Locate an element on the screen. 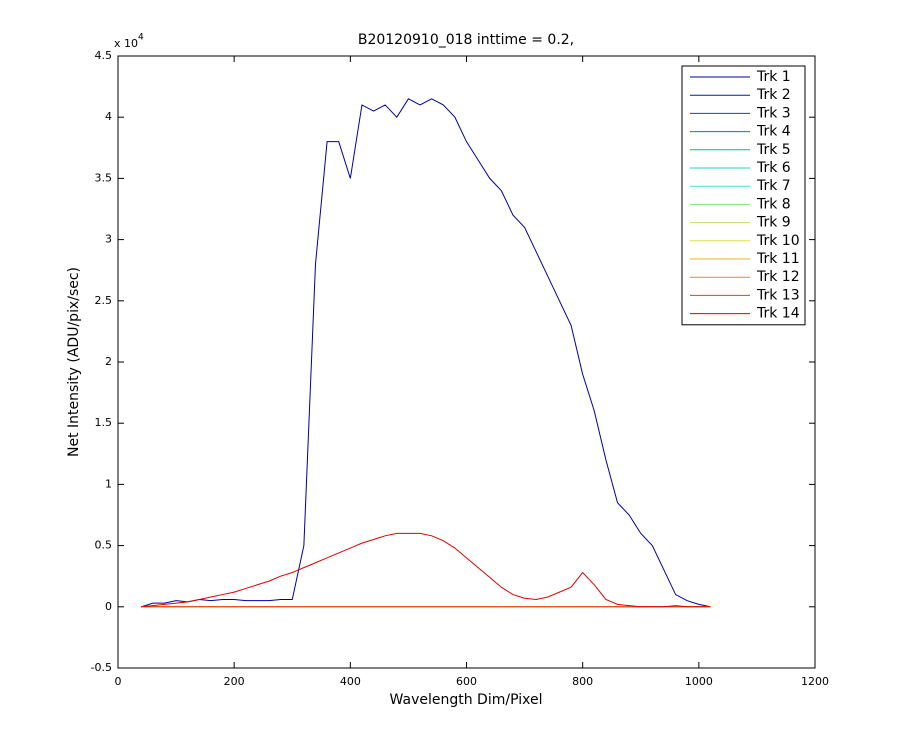 The image size is (900, 750). legend-label: Trk 10 is located at coordinates (778, 241).